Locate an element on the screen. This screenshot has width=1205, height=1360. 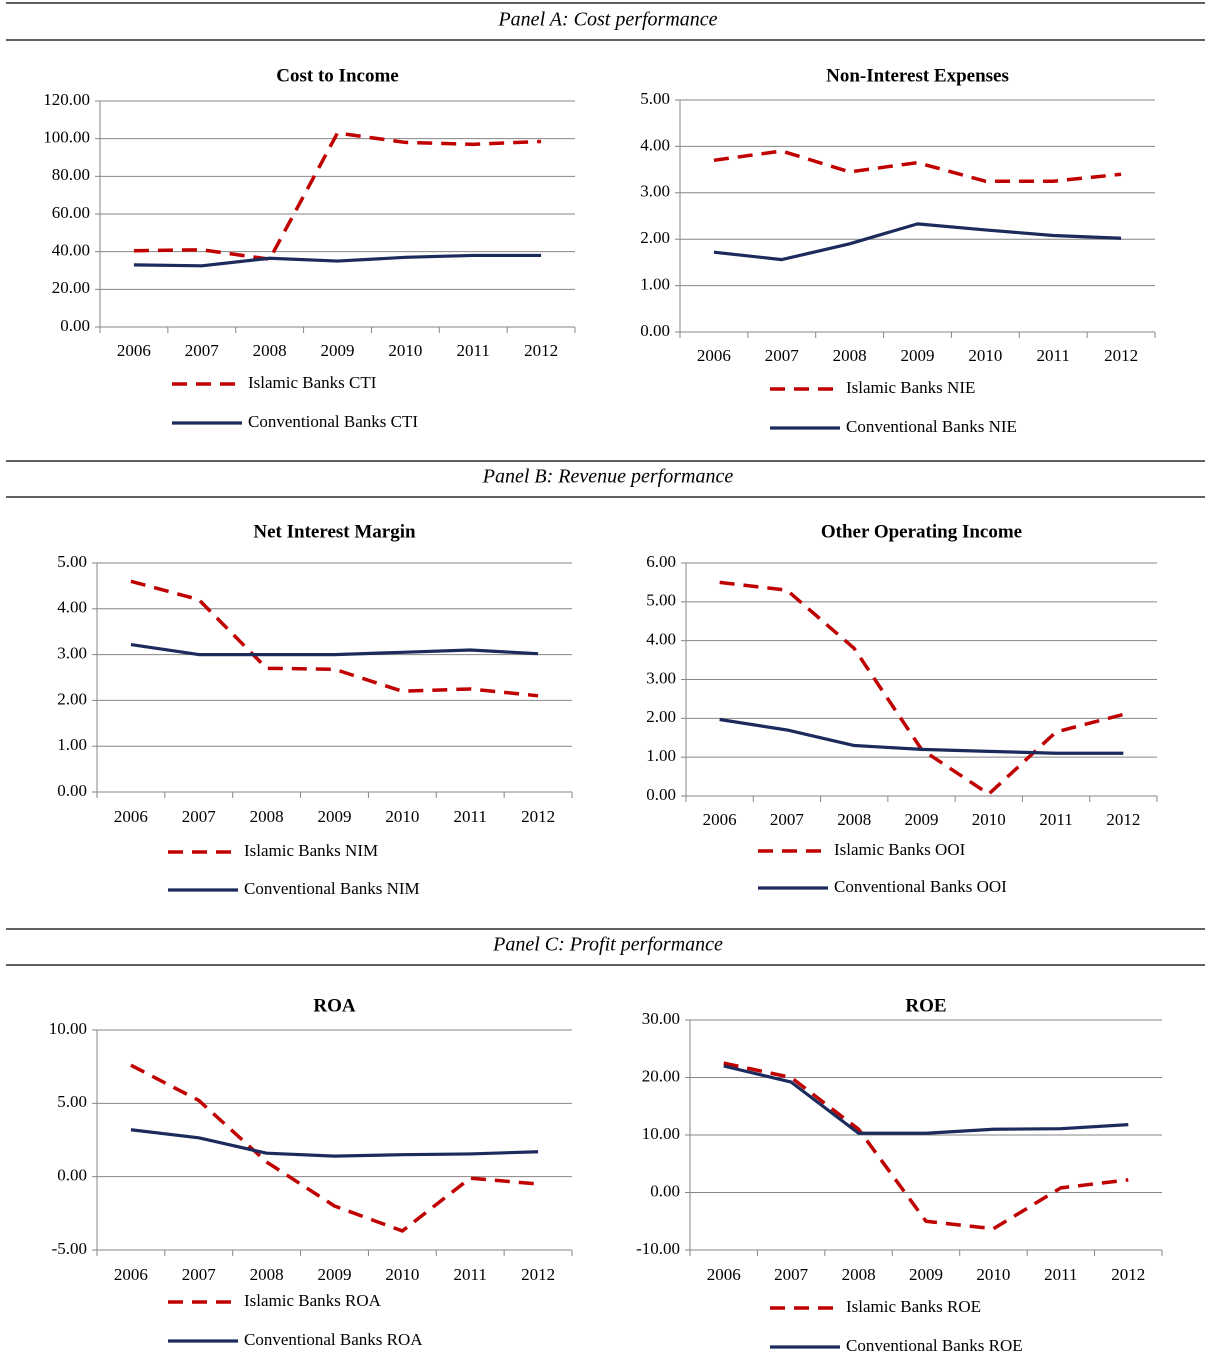
legend-label: Islamic Banks NIE is located at coordinates (910, 387).